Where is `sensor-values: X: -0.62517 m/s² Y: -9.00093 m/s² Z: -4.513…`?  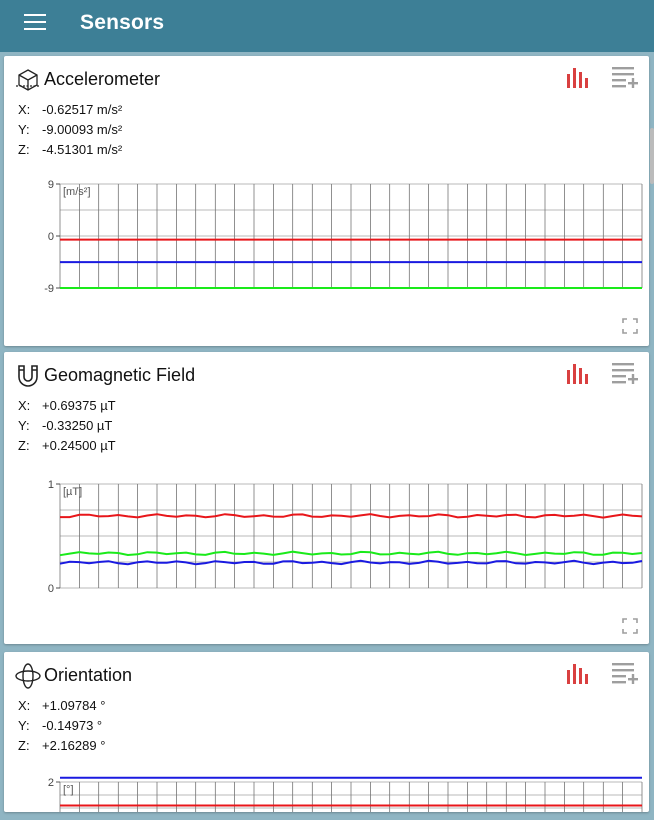 sensor-values: X: -0.62517 m/s² Y: -9.00093 m/s² Z: -4.513… is located at coordinates (70, 130).